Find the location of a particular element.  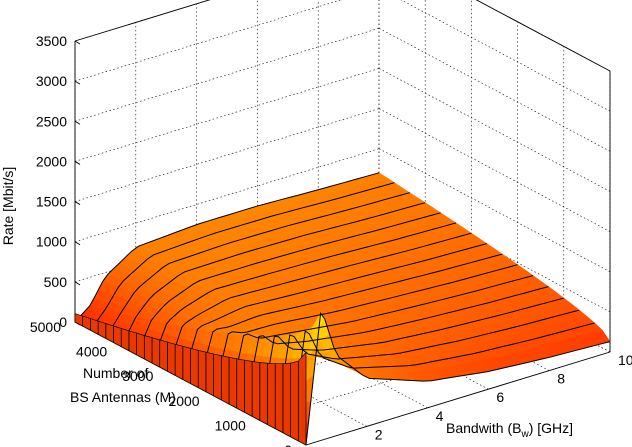

z-tick-label: 2000 is located at coordinates (51, 161).